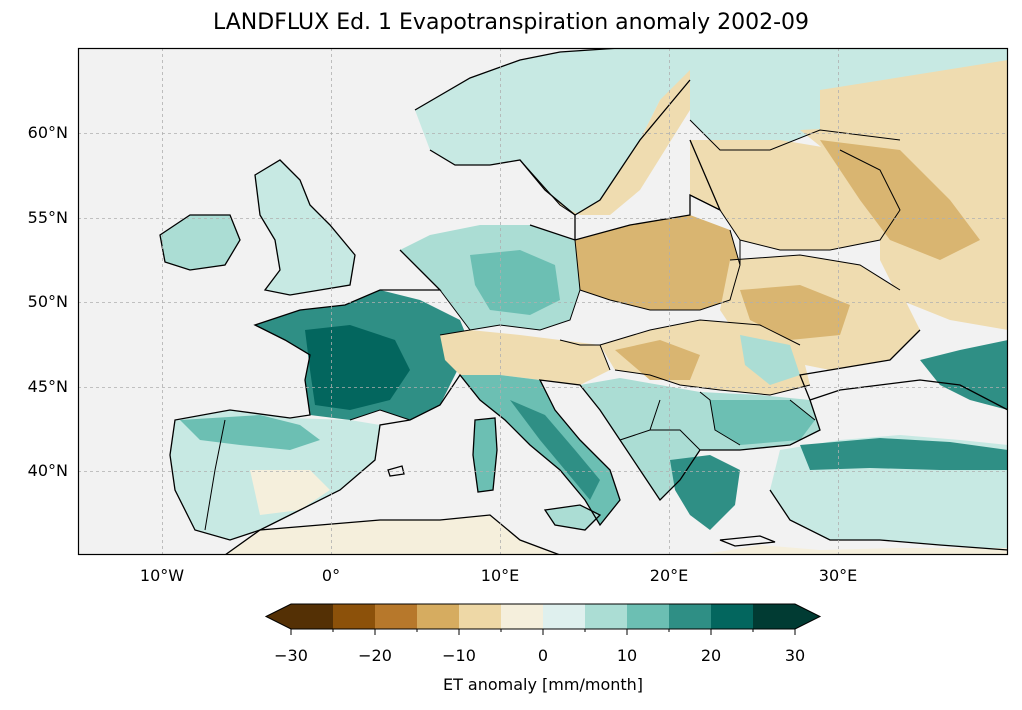 This screenshot has width=1022, height=710. What do you see at coordinates (657, 360) in the screenshot?
I see `region-pannonia` at bounding box center [657, 360].